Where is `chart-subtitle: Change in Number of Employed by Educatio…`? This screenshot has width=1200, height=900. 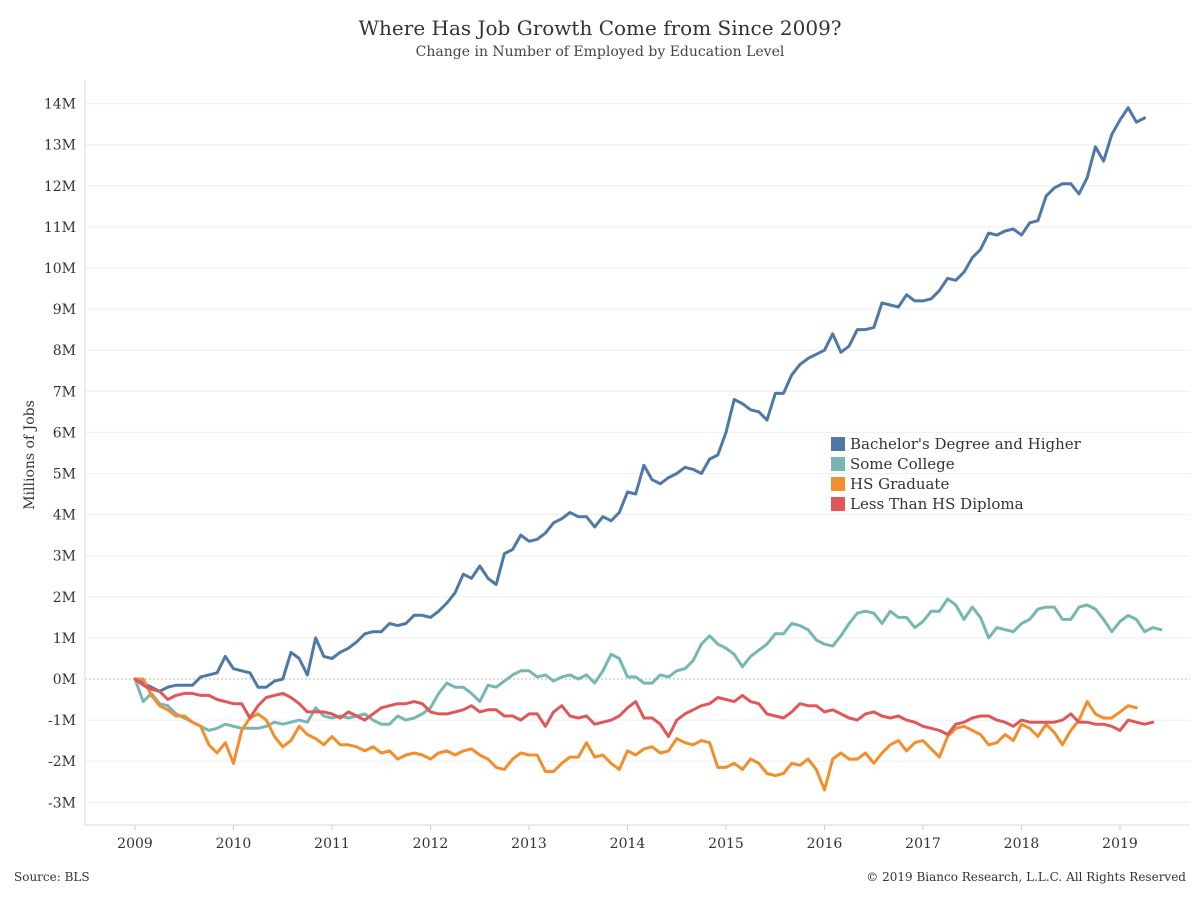
chart-subtitle: Change in Number of Employed by Educatio… is located at coordinates (600, 52).